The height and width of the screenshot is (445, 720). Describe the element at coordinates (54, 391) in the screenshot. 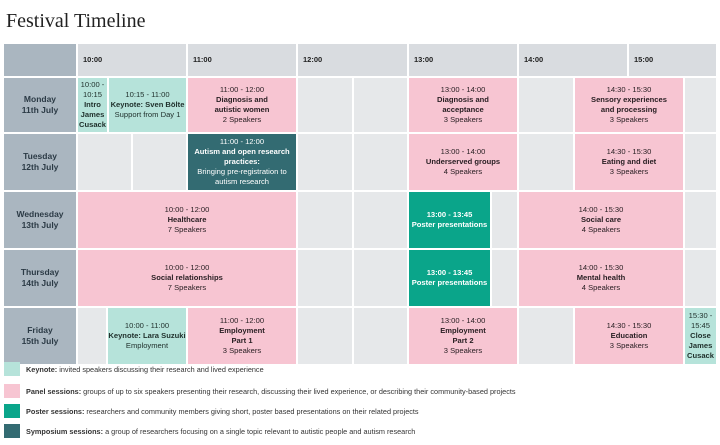

I see `legend-label: Panel sessions:` at that location.